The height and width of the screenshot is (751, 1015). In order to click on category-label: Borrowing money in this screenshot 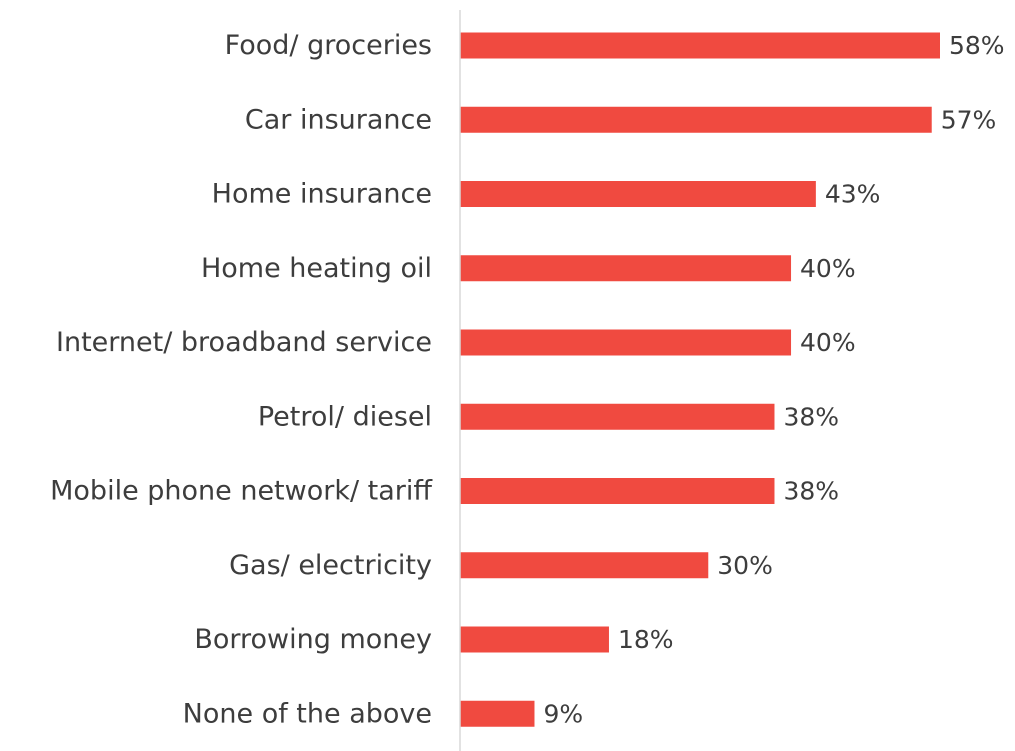, I will do `click(313, 639)`.